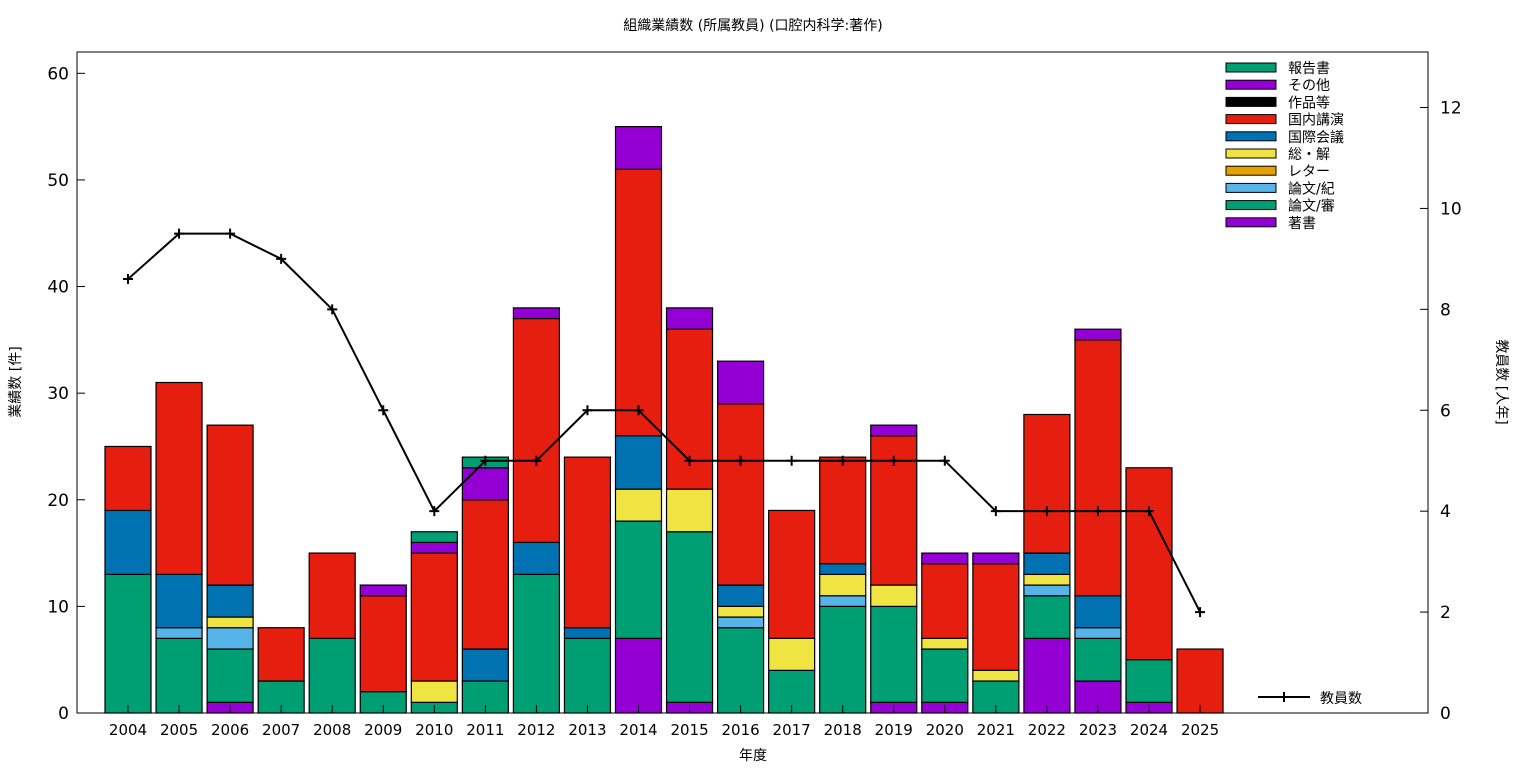 The image size is (1536, 768). I want to click on x-tick-label: 2011, so click(485, 730).